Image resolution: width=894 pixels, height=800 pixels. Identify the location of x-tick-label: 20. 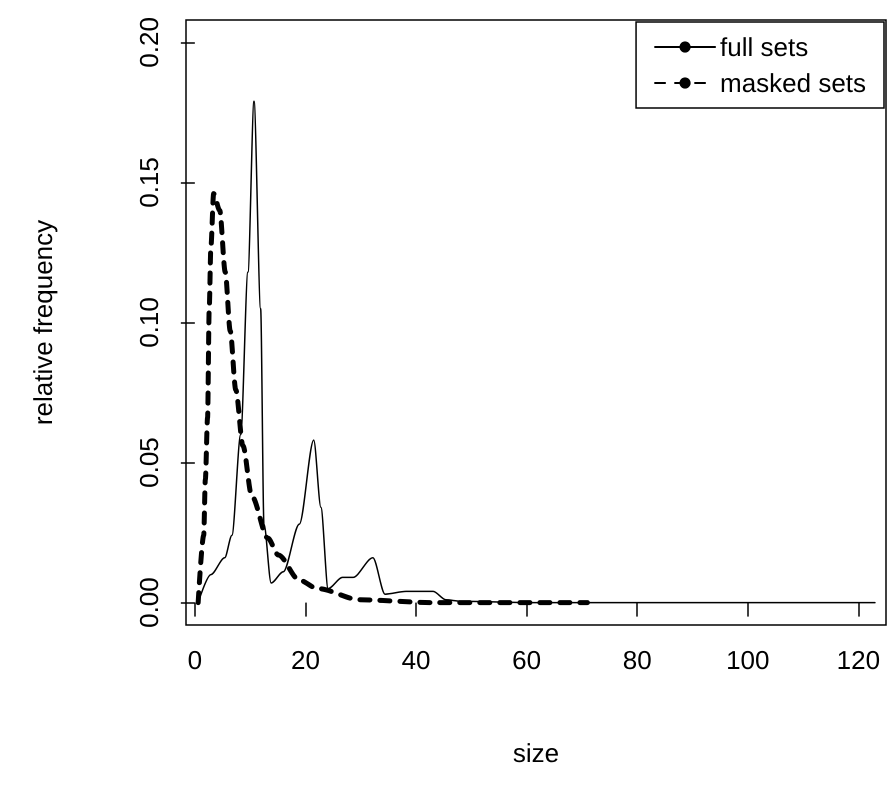
(305, 660).